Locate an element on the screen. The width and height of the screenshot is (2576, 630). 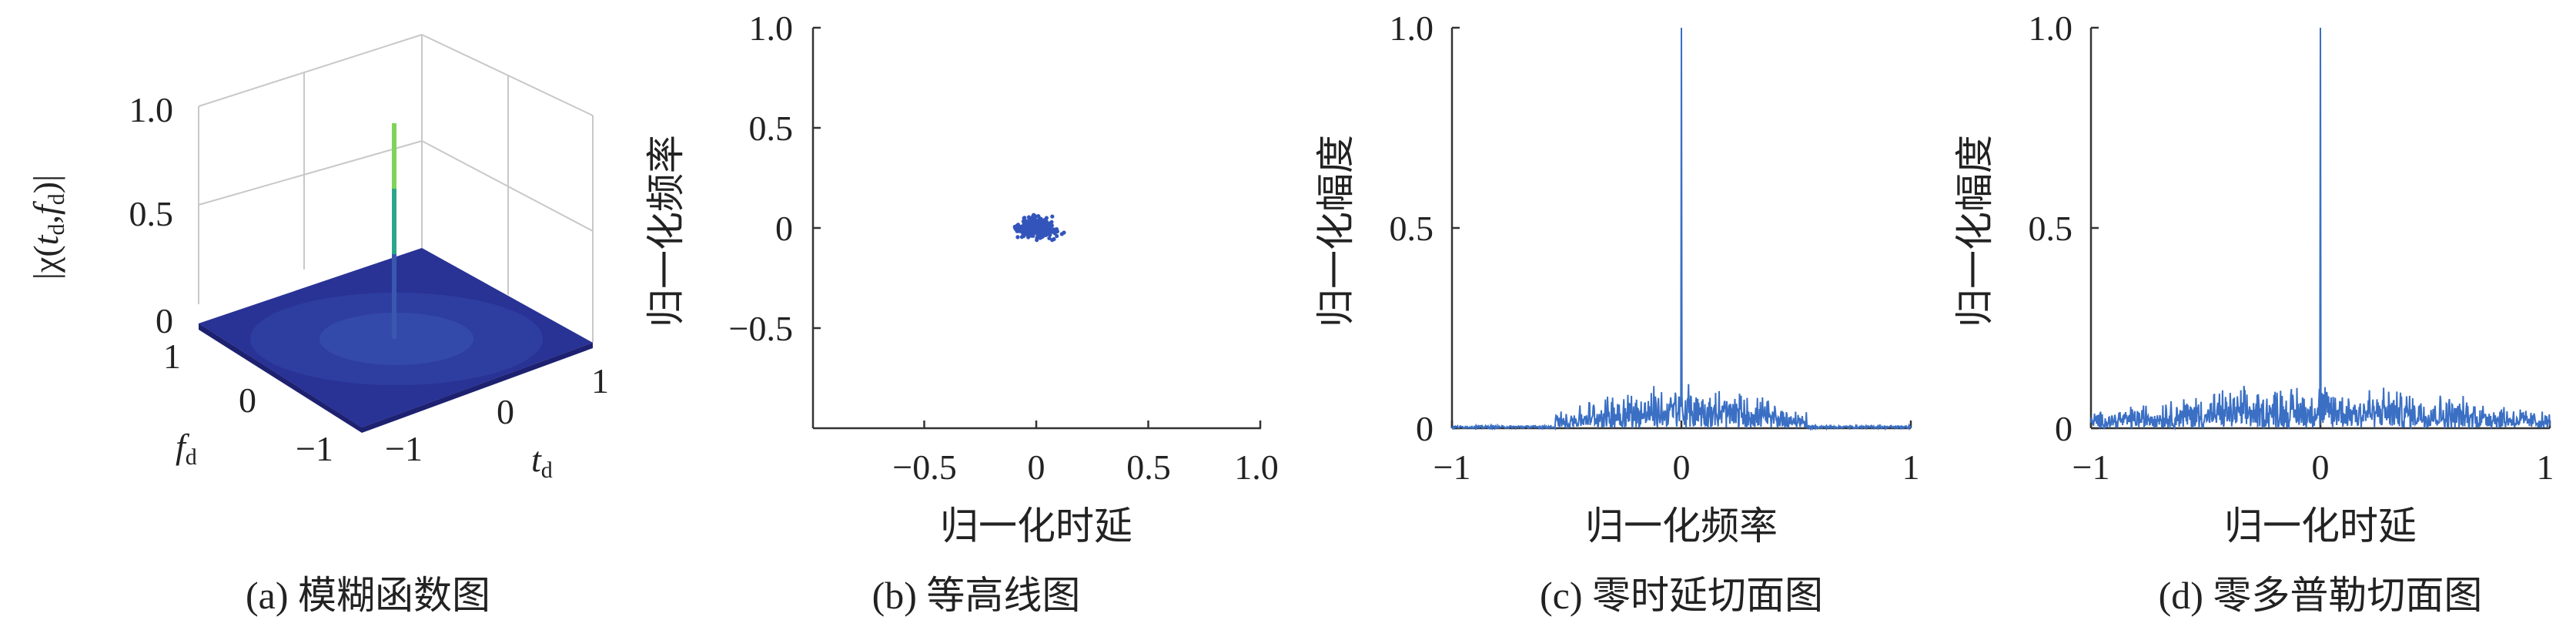
panel-a-xlabel: td is located at coordinates (542, 462).